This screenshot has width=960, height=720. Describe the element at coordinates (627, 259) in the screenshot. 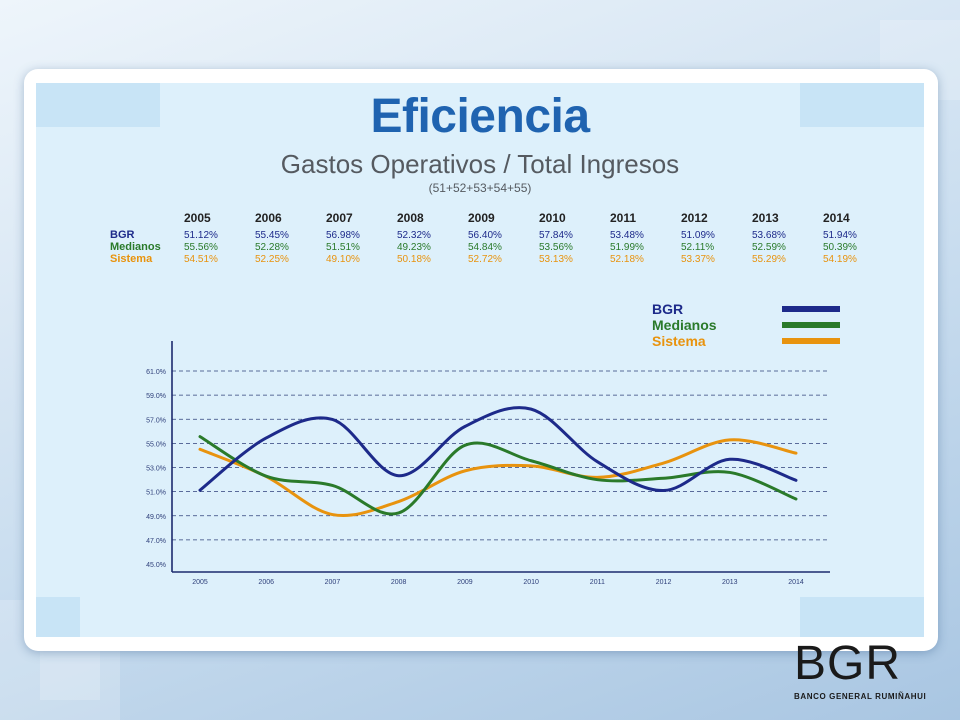

I see `table-cell: 52.18%` at that location.